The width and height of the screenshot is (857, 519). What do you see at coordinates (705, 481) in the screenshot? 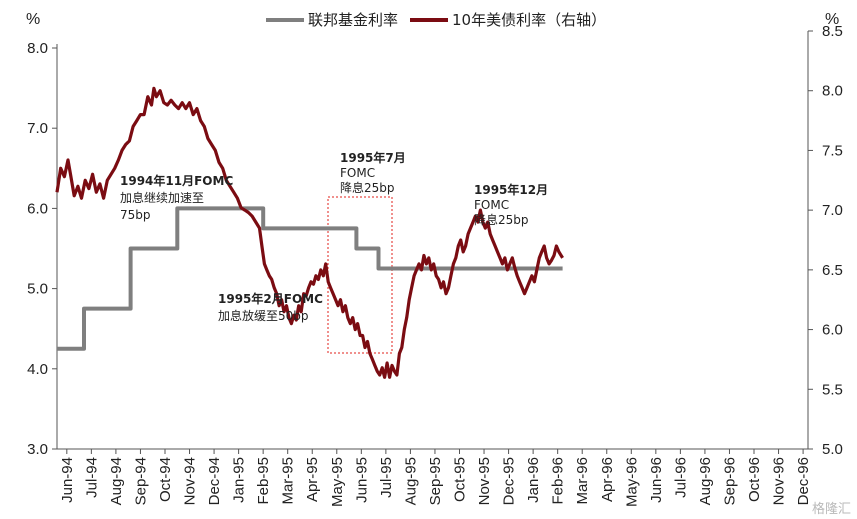
I see `x-tick-label: Aug-96` at bounding box center [705, 481].